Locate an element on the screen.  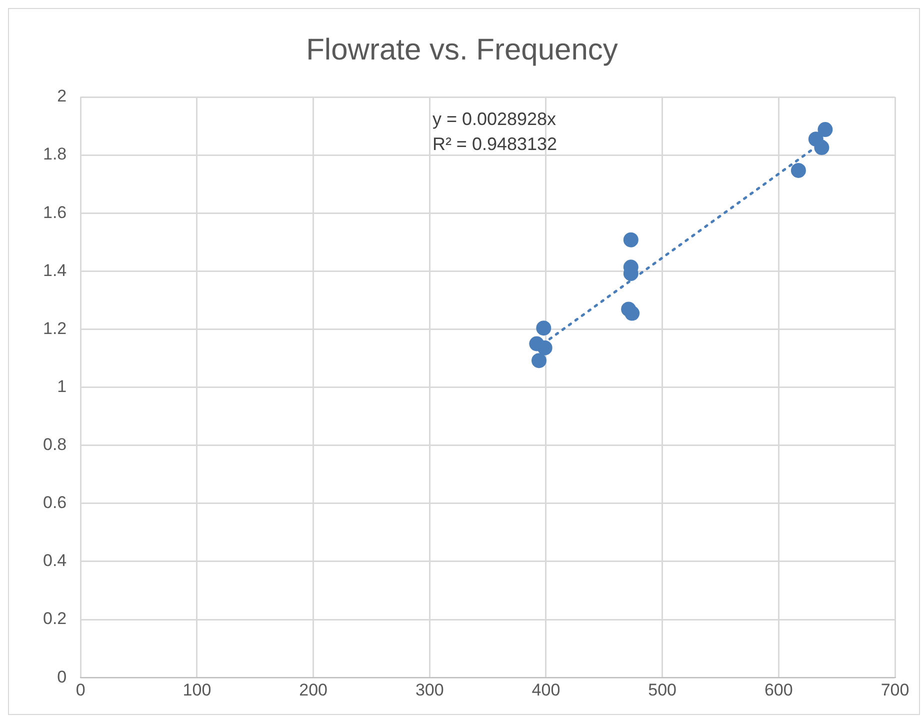
y-tick-label: 1.4 is located at coordinates (54, 270).